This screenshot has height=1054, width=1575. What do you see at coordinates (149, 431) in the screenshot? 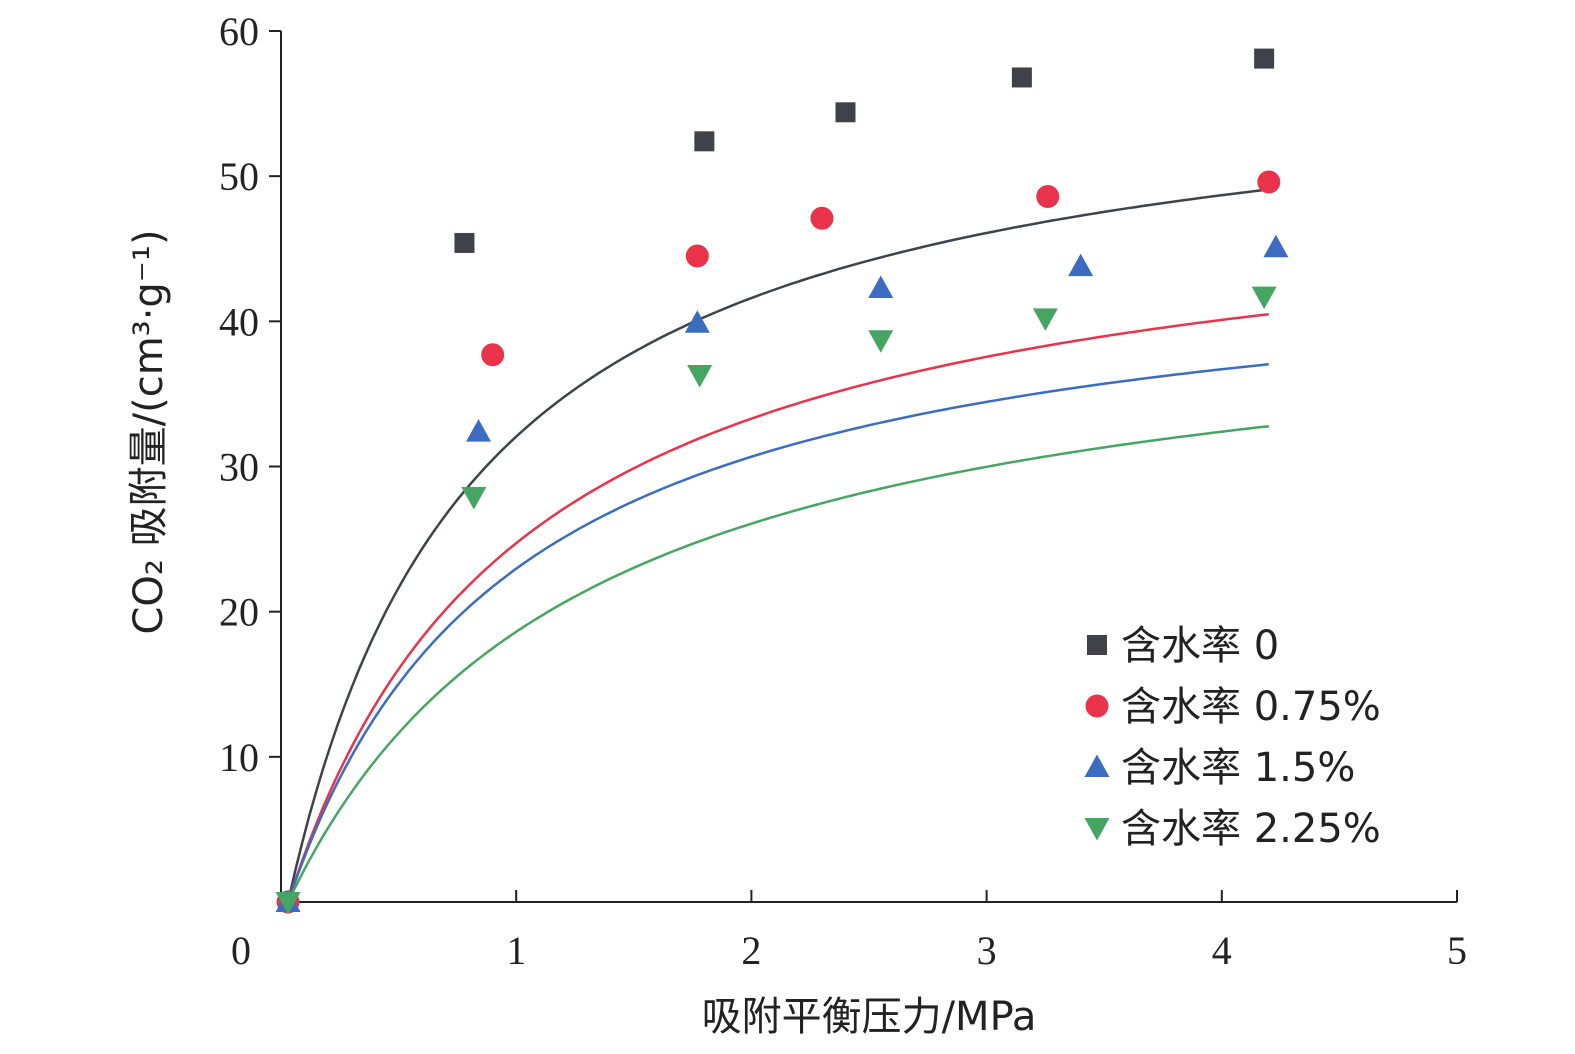
I see `y-axis-title: CO₂ 吸附量/(cm³·g⁻¹)` at bounding box center [149, 431].